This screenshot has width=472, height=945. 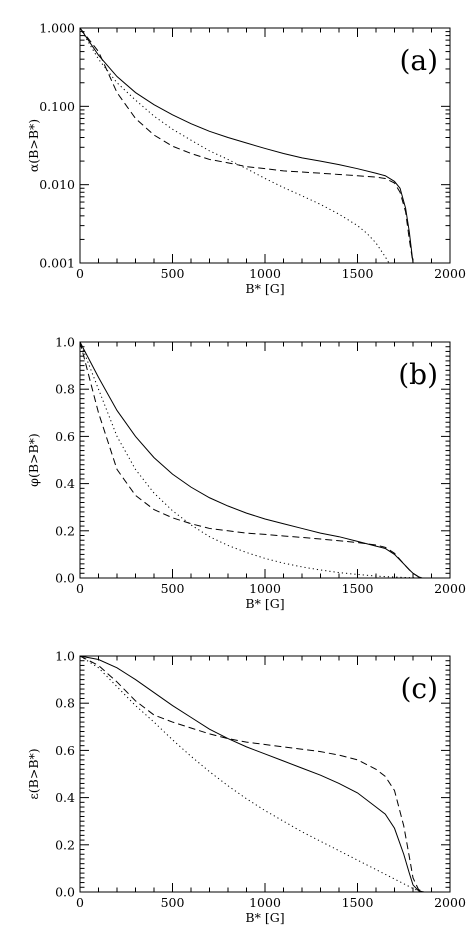 I want to click on panel-label: (a), so click(x=418, y=60).